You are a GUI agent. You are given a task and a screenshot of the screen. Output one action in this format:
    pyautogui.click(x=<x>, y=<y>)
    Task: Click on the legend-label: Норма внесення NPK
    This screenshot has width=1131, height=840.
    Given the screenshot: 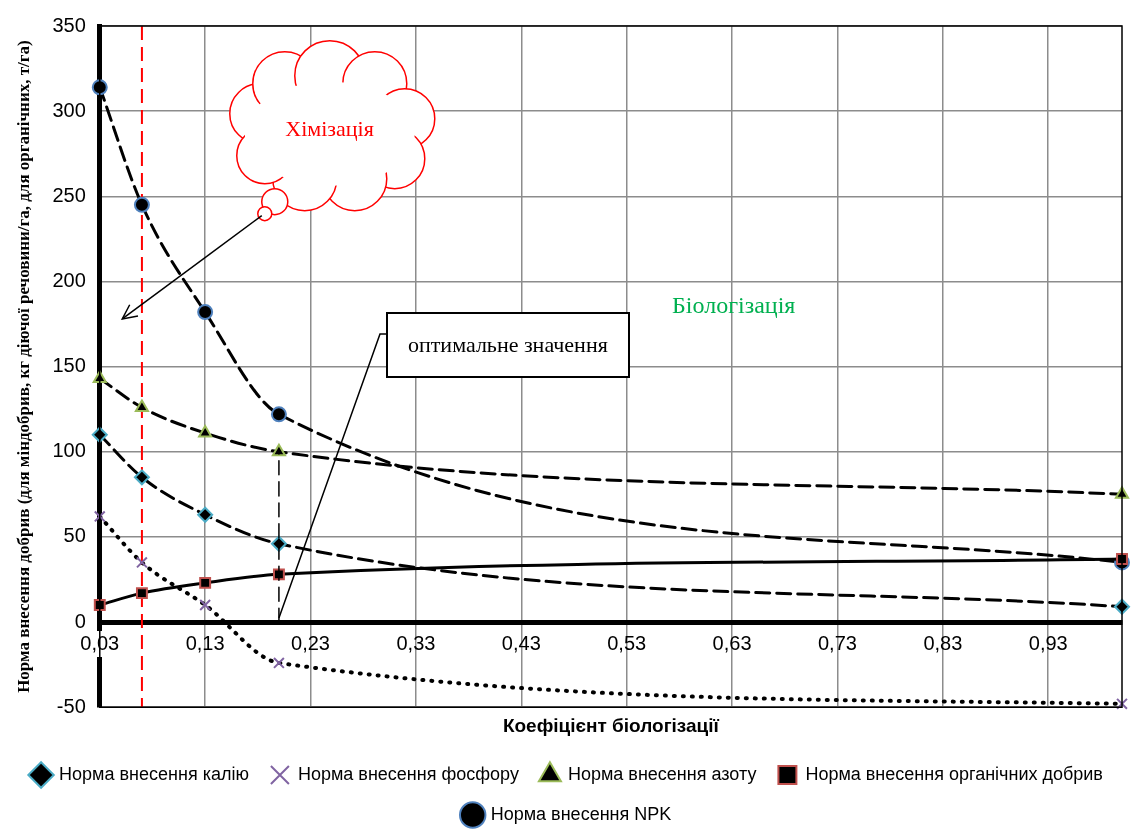 What is the action you would take?
    pyautogui.click(x=581, y=813)
    